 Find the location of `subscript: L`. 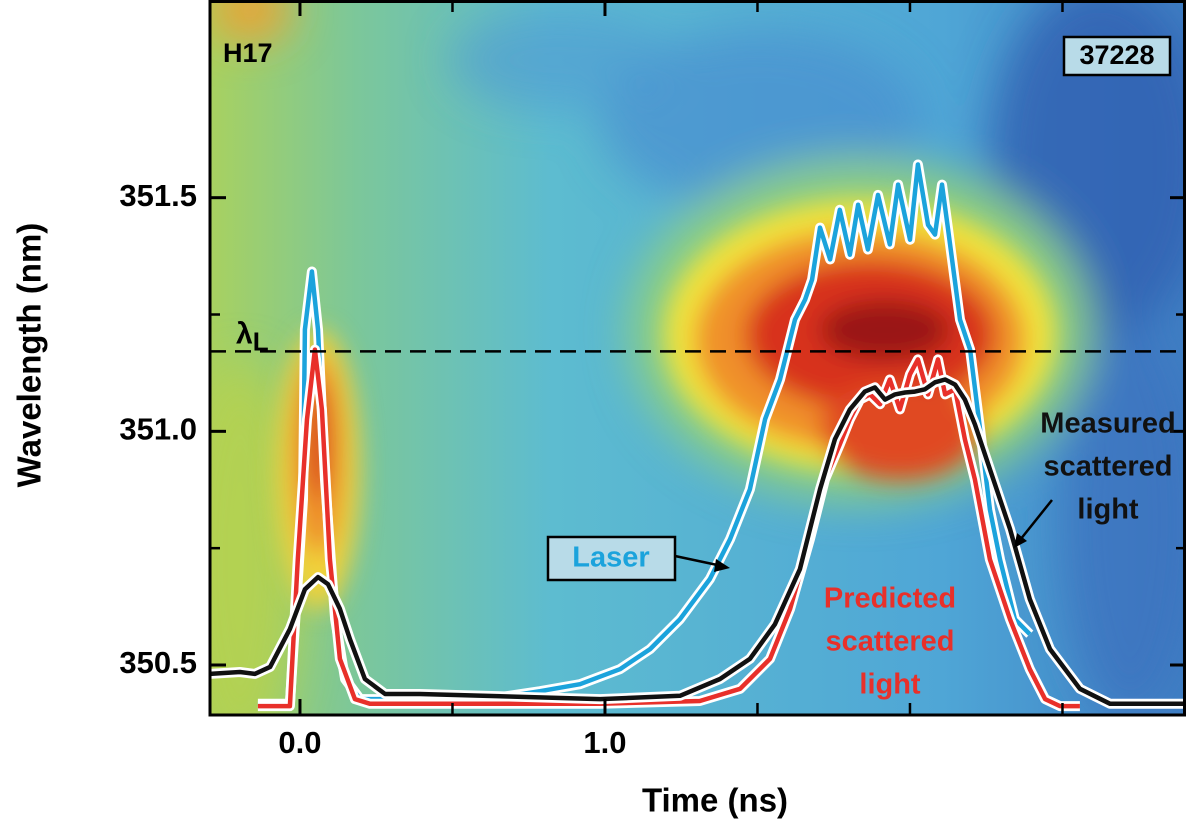

subscript: L is located at coordinates (261, 341).